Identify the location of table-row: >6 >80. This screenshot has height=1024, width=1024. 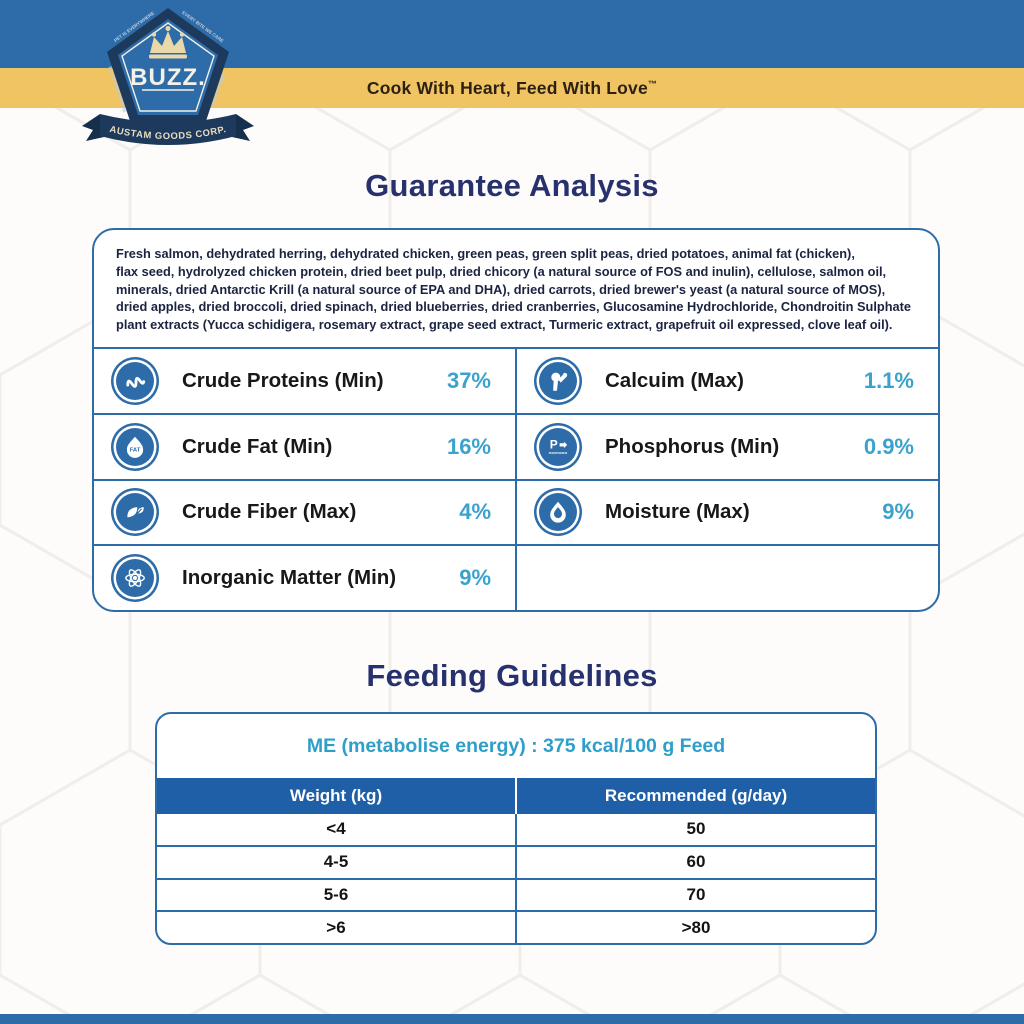
(516, 927).